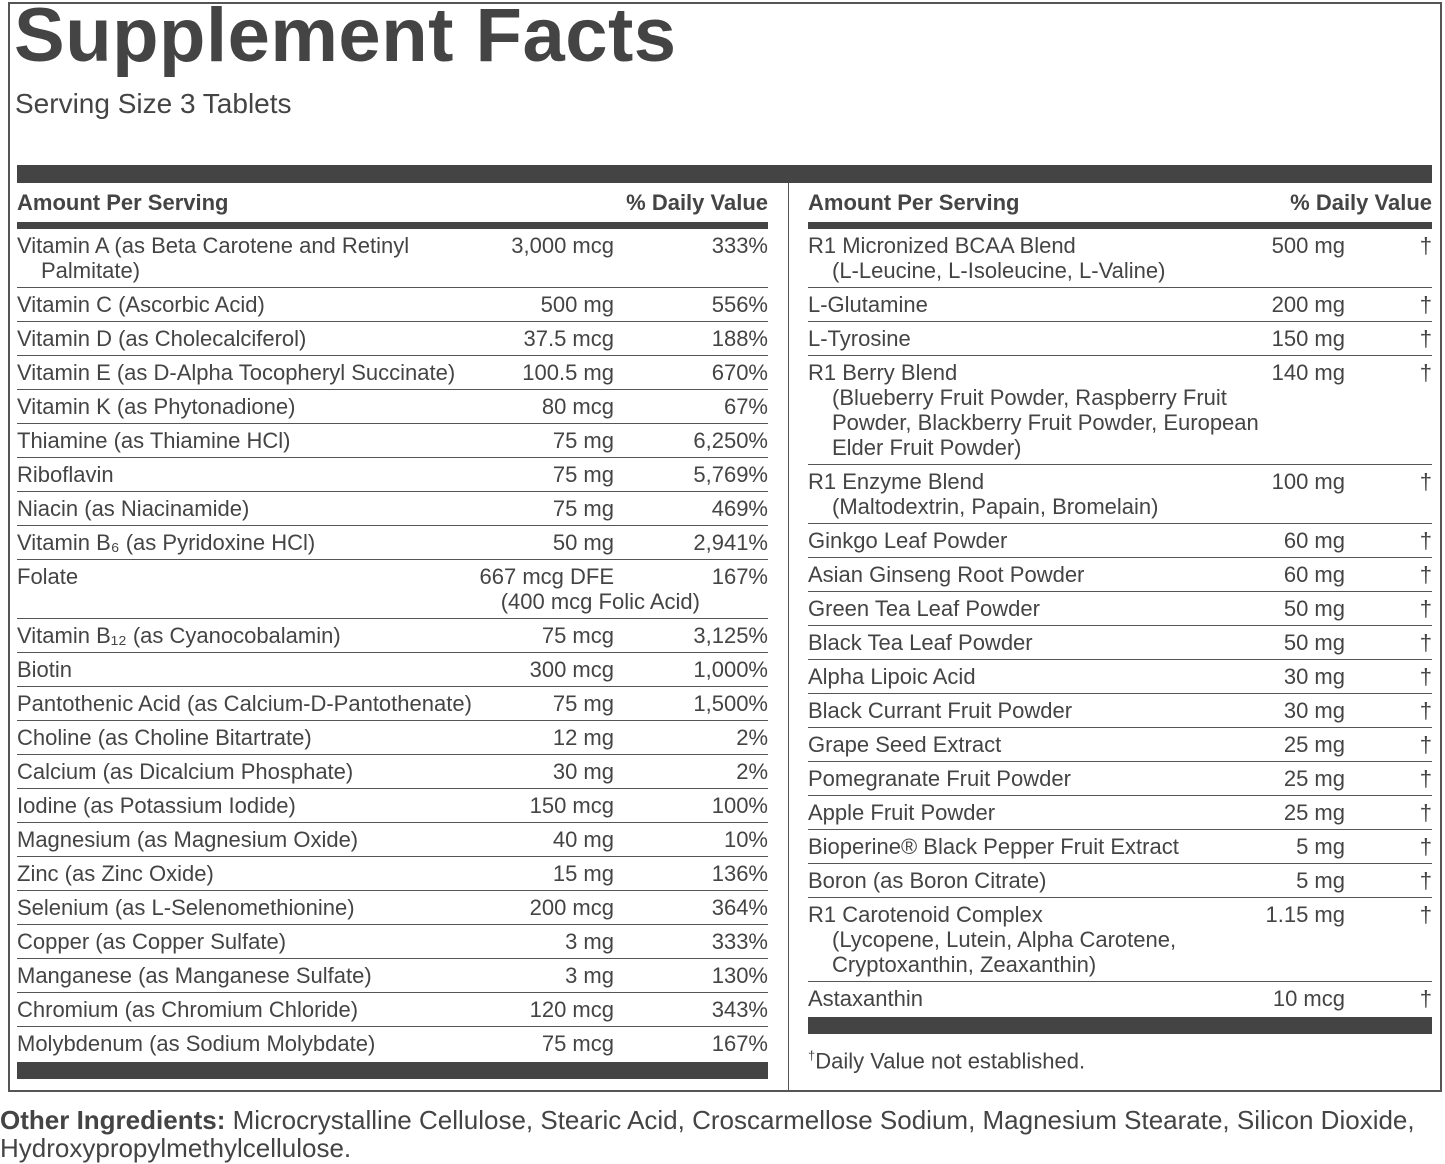 This screenshot has height=1164, width=1445. I want to click on daily-value: 1,500%, so click(730, 703).